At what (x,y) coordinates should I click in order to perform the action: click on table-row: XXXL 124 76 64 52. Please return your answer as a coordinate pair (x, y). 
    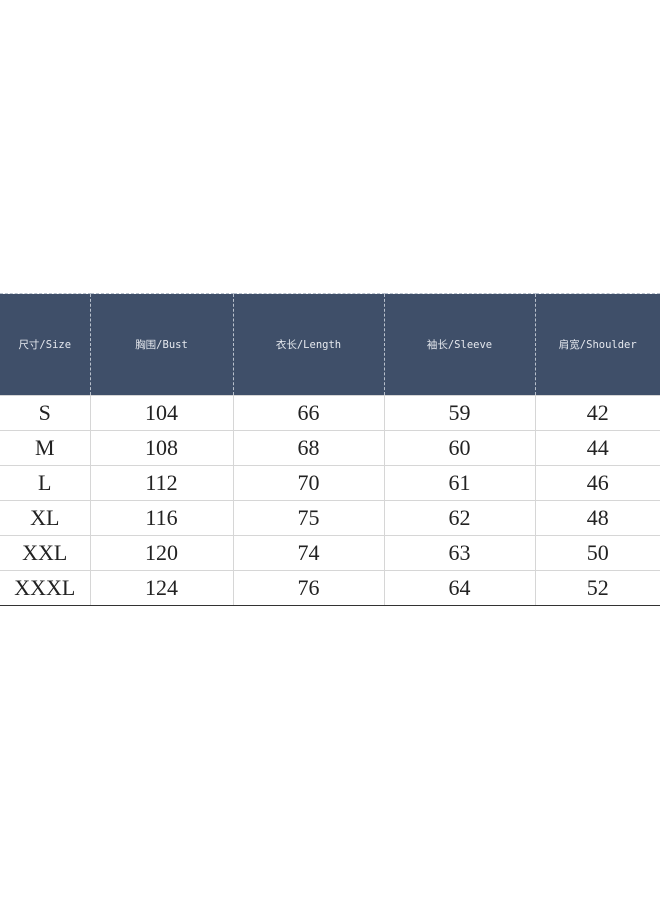
    Looking at the image, I should click on (330, 588).